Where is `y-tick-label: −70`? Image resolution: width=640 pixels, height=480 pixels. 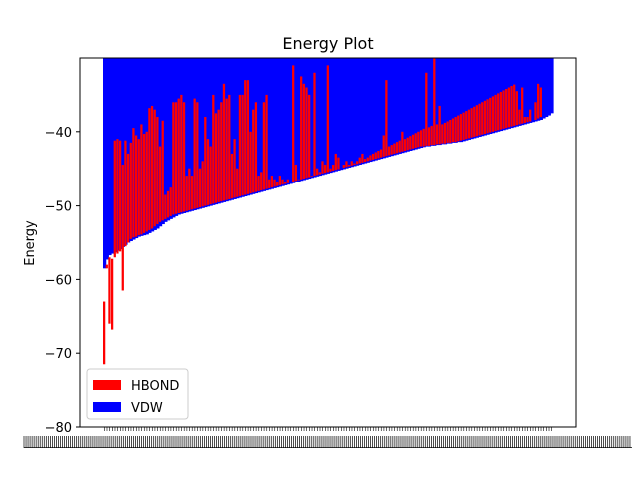 y-tick-label: −70 is located at coordinates (58, 354).